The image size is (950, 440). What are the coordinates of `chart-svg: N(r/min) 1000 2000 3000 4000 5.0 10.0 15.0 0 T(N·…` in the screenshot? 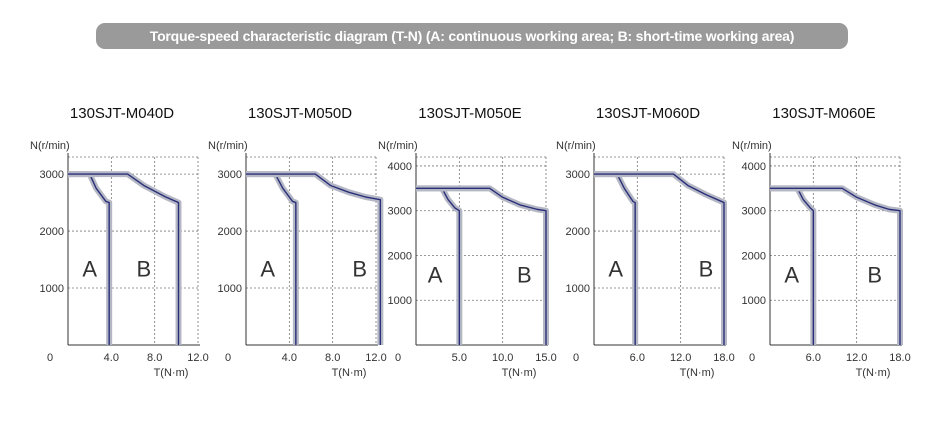 It's located at (467, 259).